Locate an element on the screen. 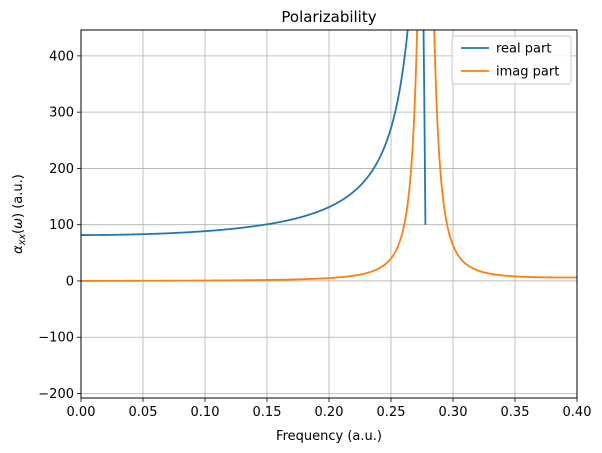 This screenshot has height=453, width=602. y-tick-label: 200 is located at coordinates (61, 169).